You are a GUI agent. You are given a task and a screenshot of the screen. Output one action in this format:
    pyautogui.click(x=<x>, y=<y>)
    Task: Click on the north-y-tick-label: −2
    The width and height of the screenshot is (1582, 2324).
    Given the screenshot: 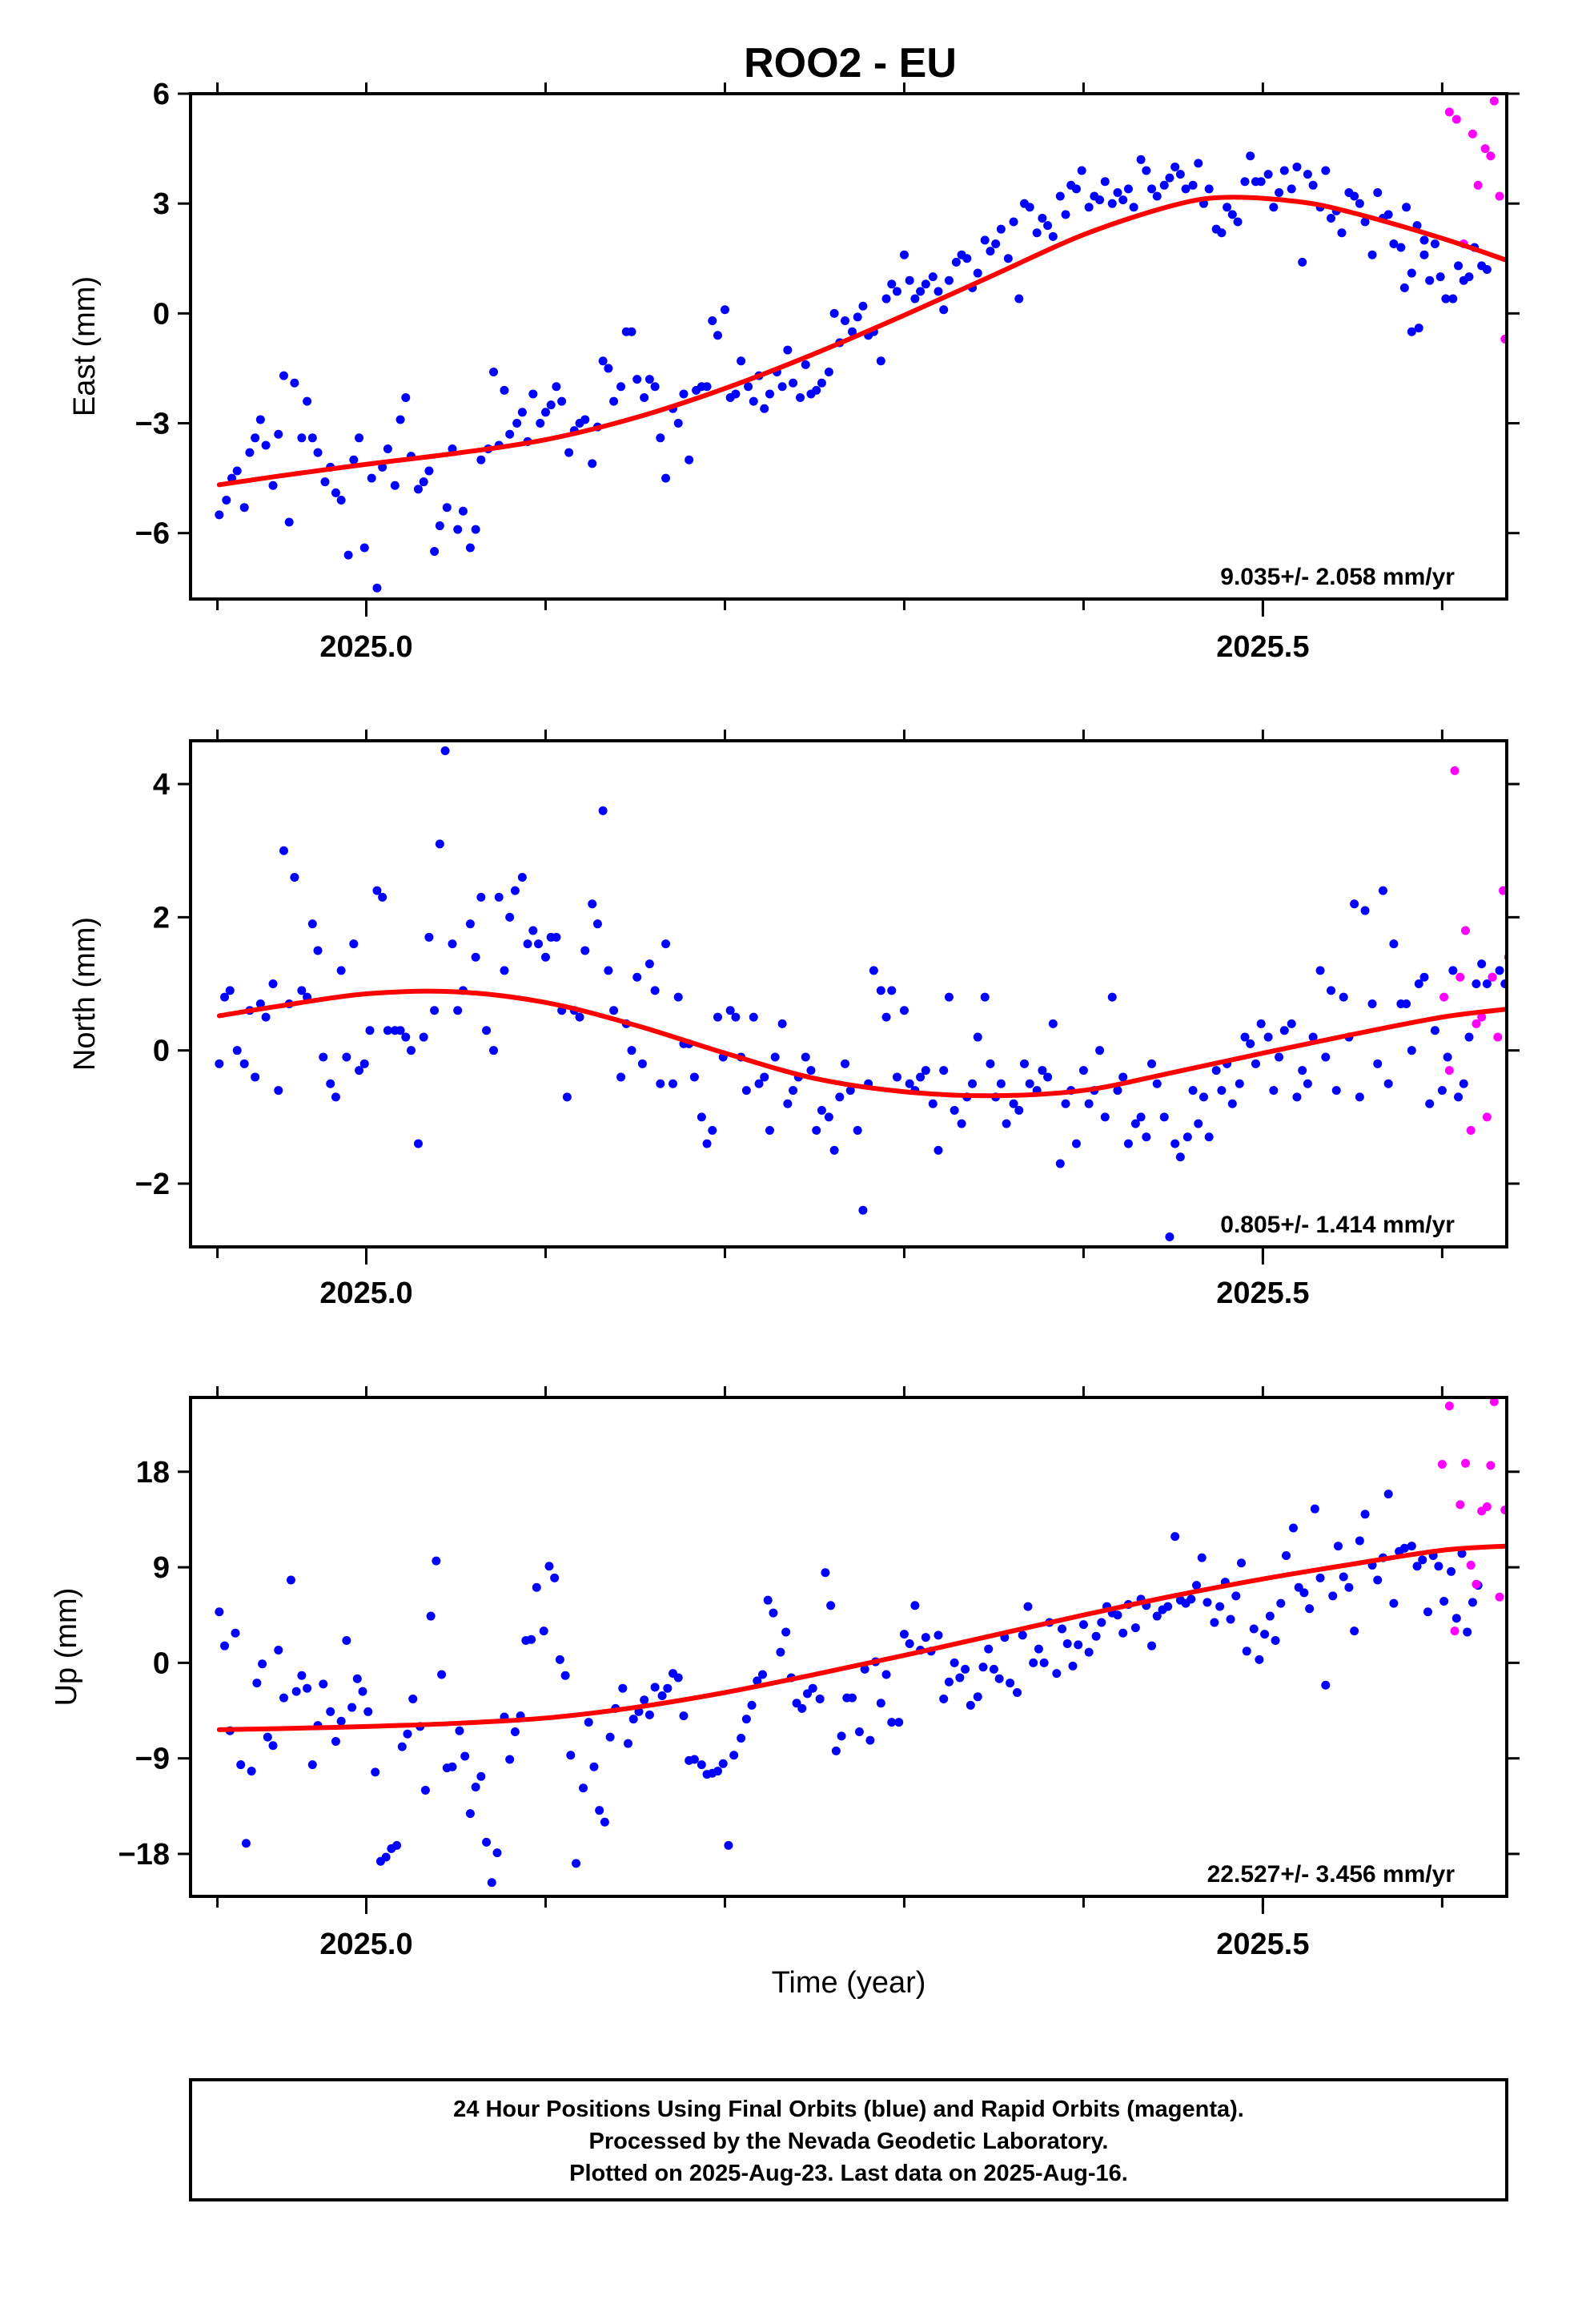 What is the action you would take?
    pyautogui.click(x=152, y=1184)
    